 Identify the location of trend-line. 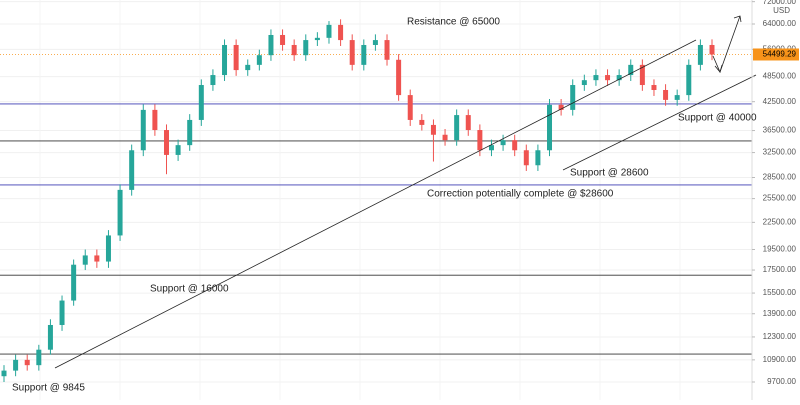
(659, 122).